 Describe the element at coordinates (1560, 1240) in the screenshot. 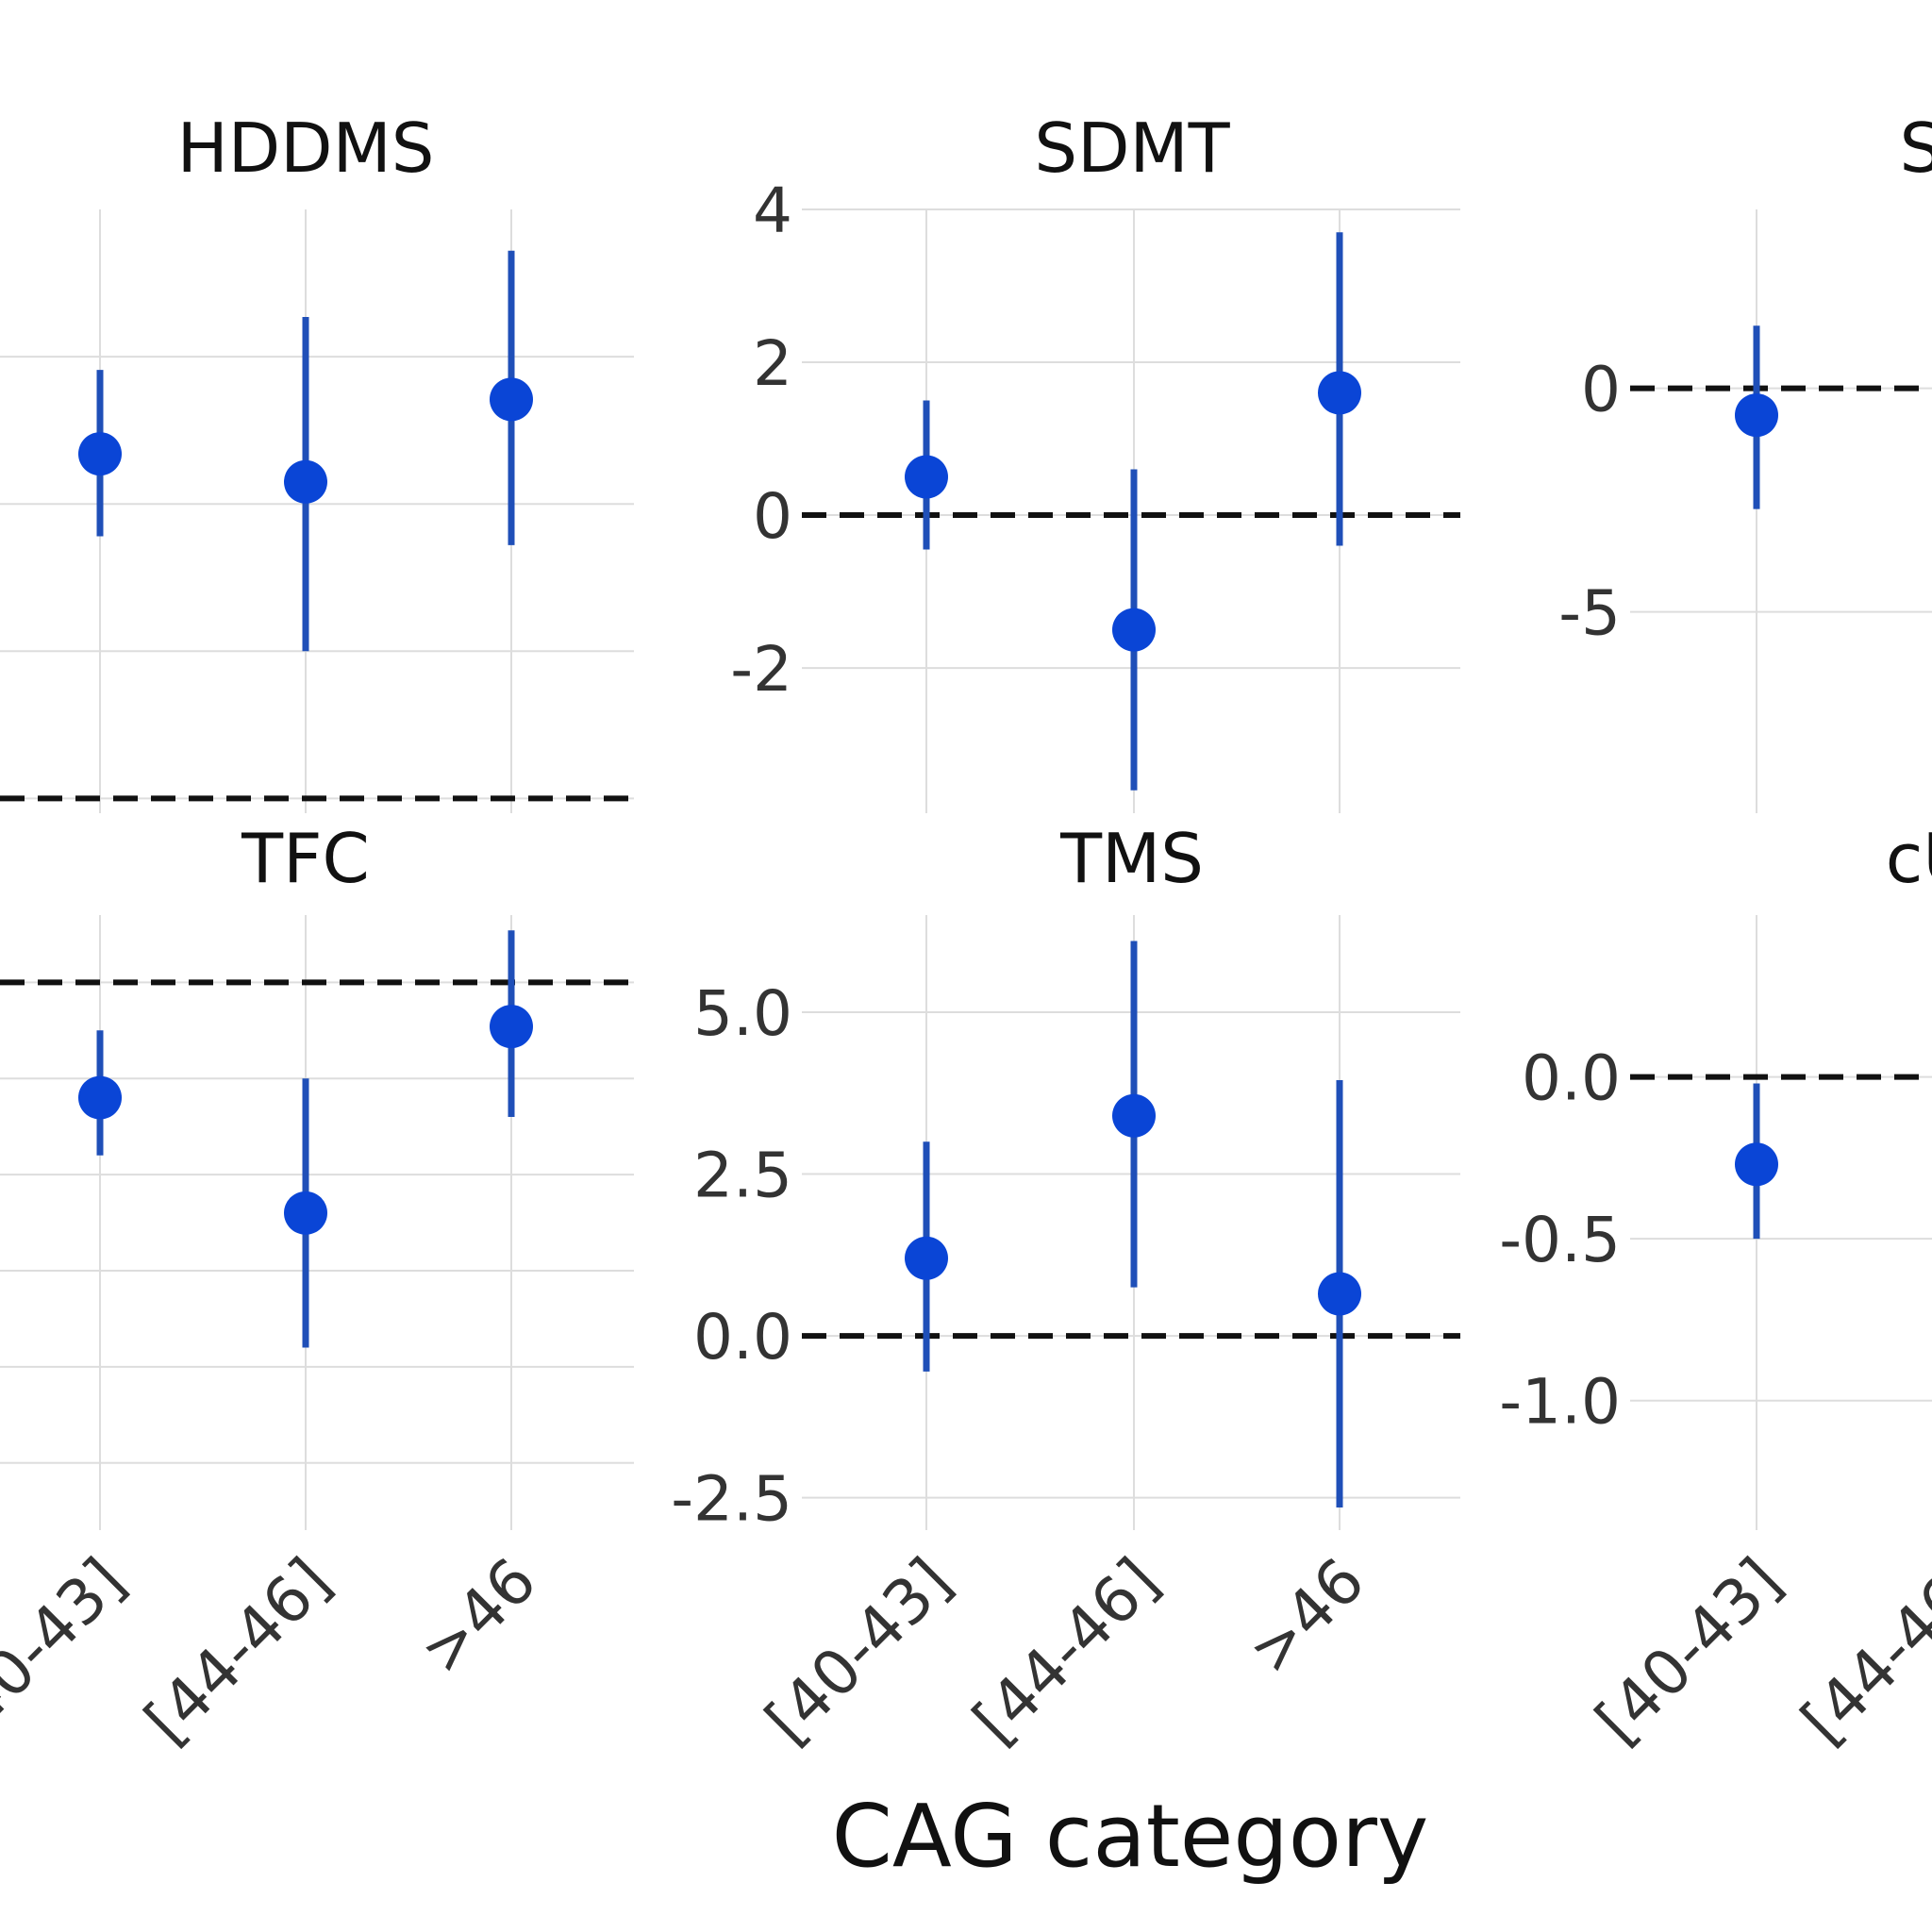

I see `y-tick-label: -0.5` at that location.